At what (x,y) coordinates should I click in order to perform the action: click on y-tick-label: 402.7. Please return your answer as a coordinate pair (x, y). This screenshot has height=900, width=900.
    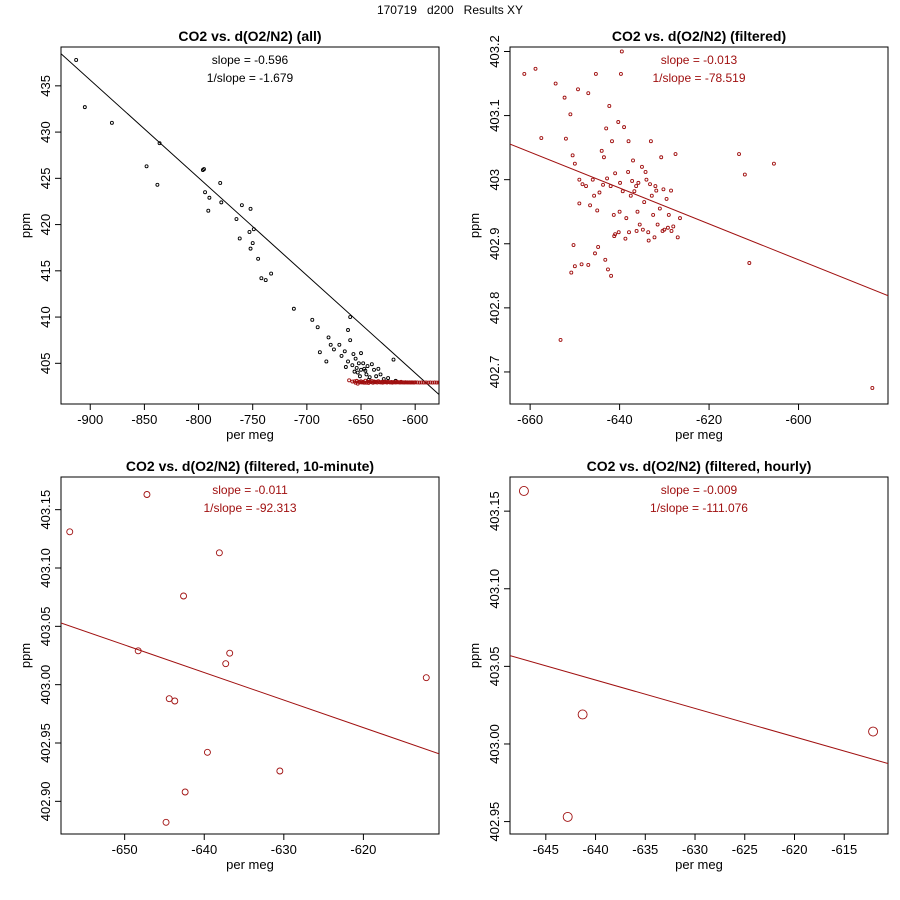
    Looking at the image, I should click on (494, 372).